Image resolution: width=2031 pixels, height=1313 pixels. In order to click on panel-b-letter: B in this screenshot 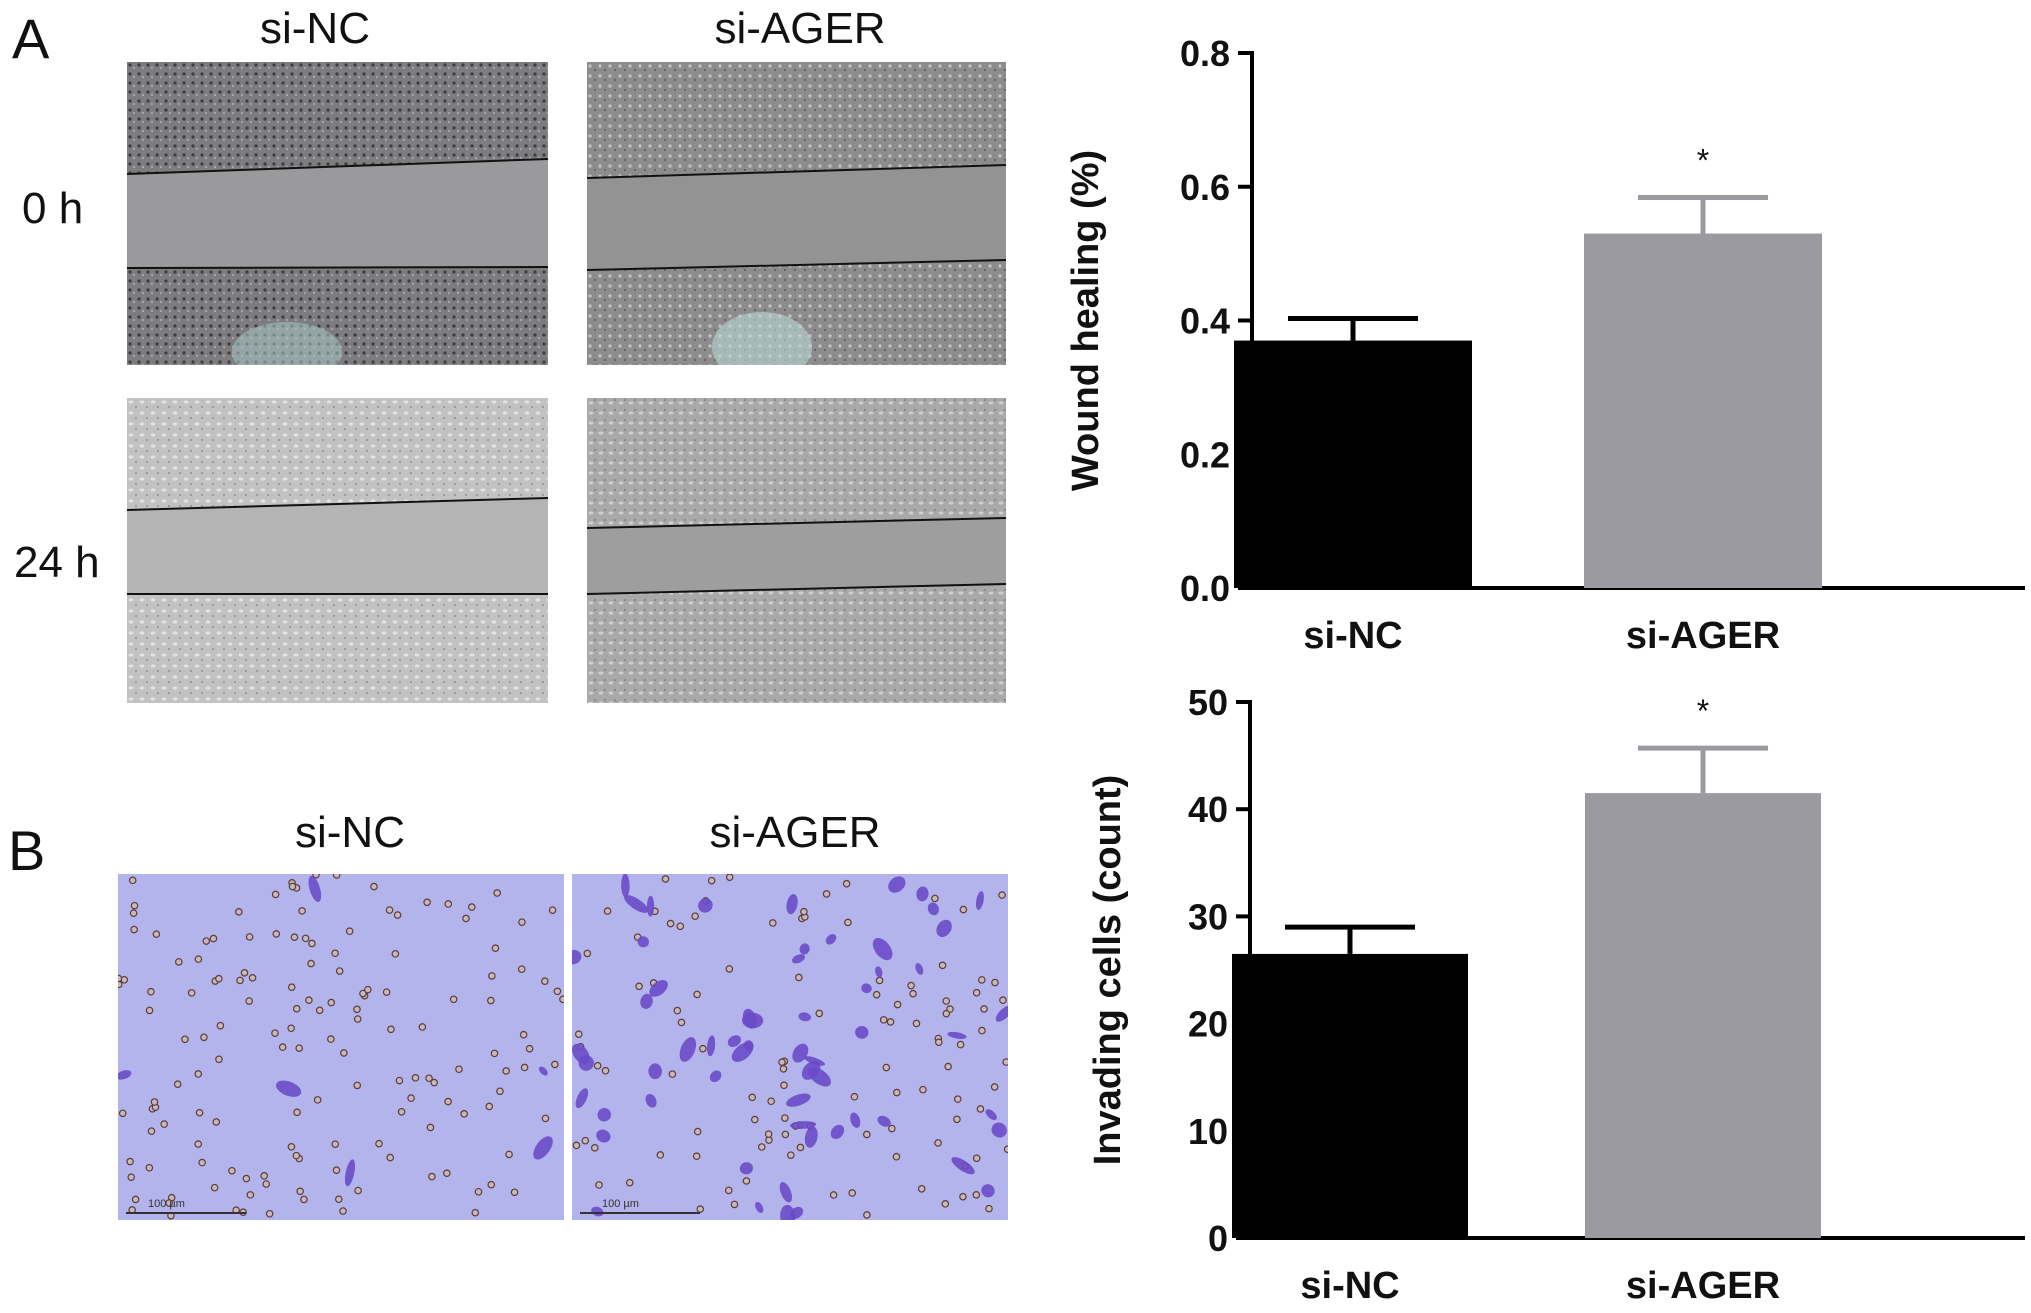, I will do `click(27, 850)`.